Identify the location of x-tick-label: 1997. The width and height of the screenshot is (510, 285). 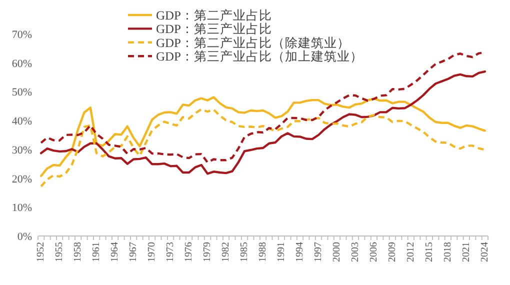
(318, 252).